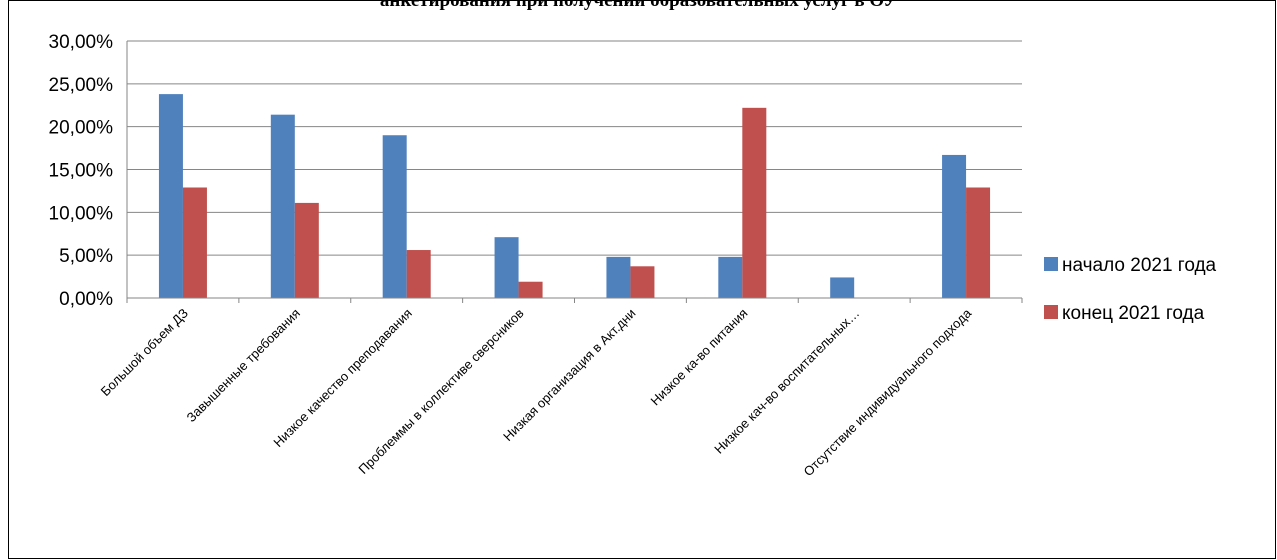 The height and width of the screenshot is (560, 1277). Describe the element at coordinates (242, 365) in the screenshot. I see `x-tick-label: Завышенные требования` at that location.